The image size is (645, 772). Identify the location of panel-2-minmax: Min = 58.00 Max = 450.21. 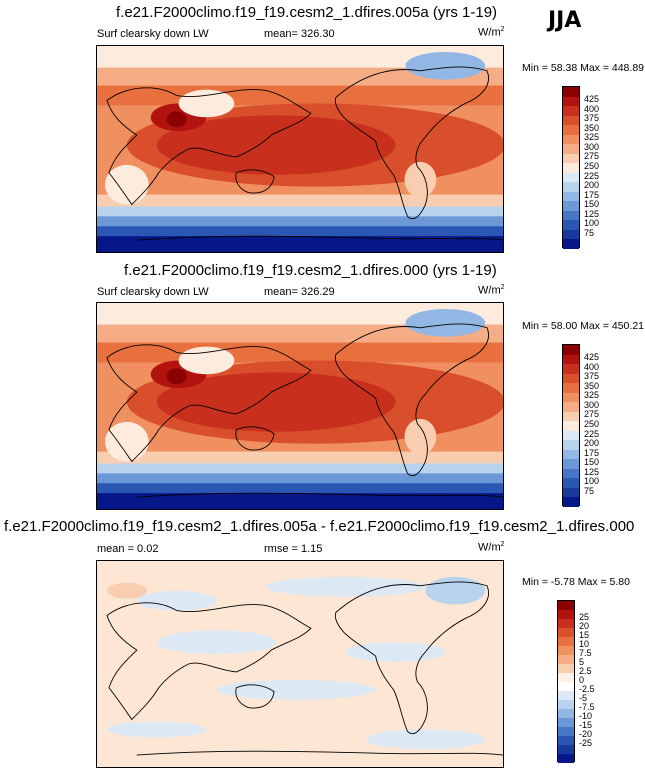
(583, 326).